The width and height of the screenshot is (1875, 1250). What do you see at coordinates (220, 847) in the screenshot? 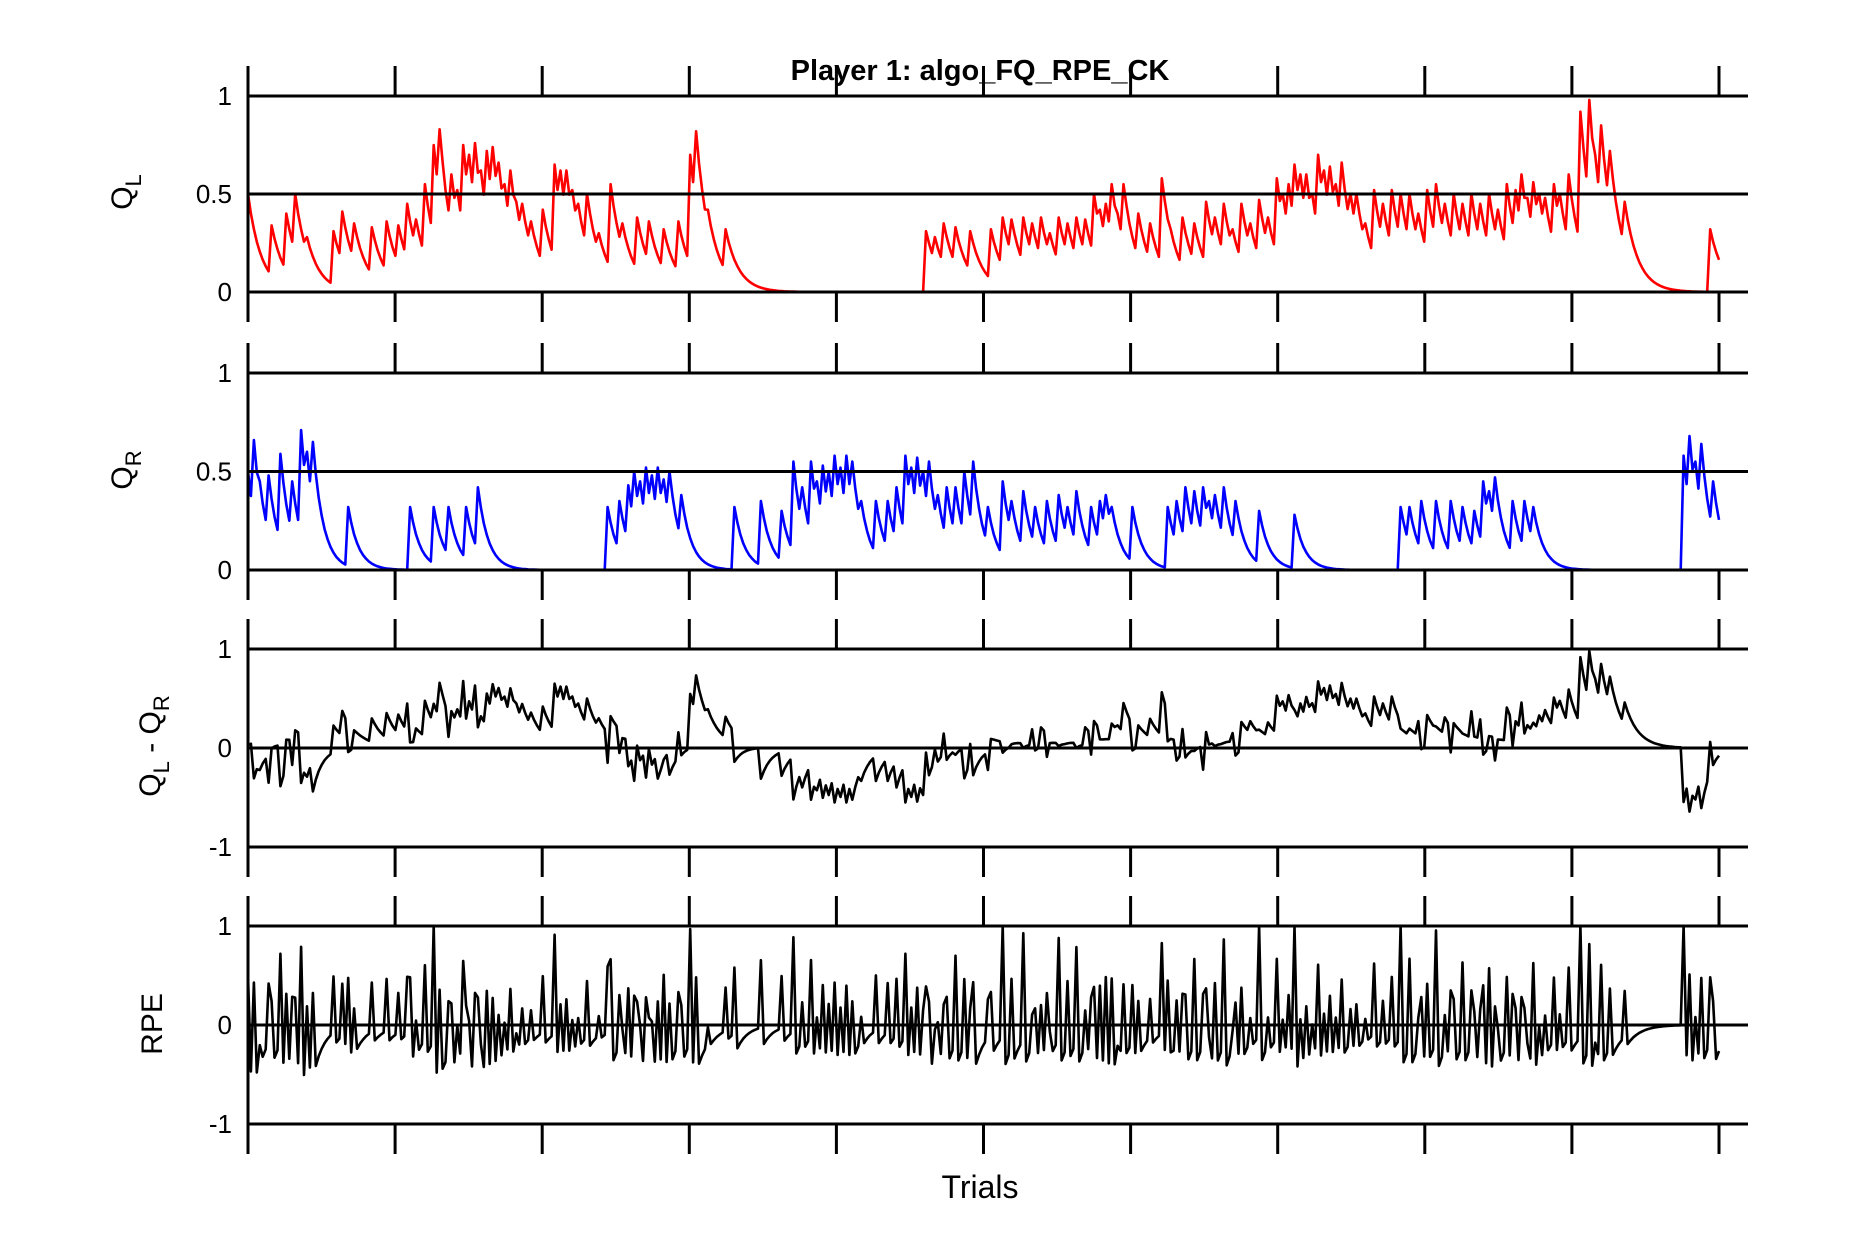
I see `y-tick-label-2-0: -1` at bounding box center [220, 847].